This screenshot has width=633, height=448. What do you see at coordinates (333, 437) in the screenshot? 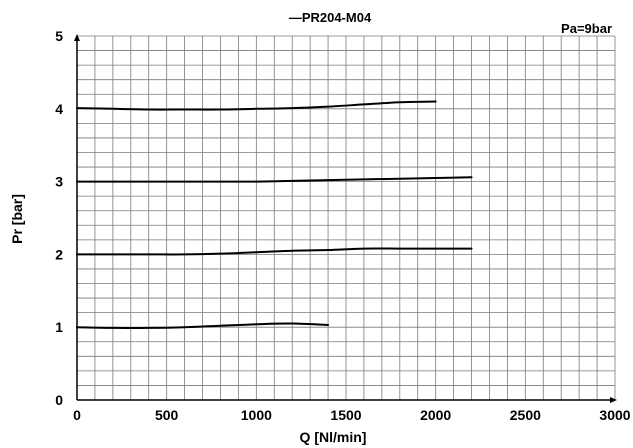
I see `x-axis-title: Q [Nl/min]` at bounding box center [333, 437].